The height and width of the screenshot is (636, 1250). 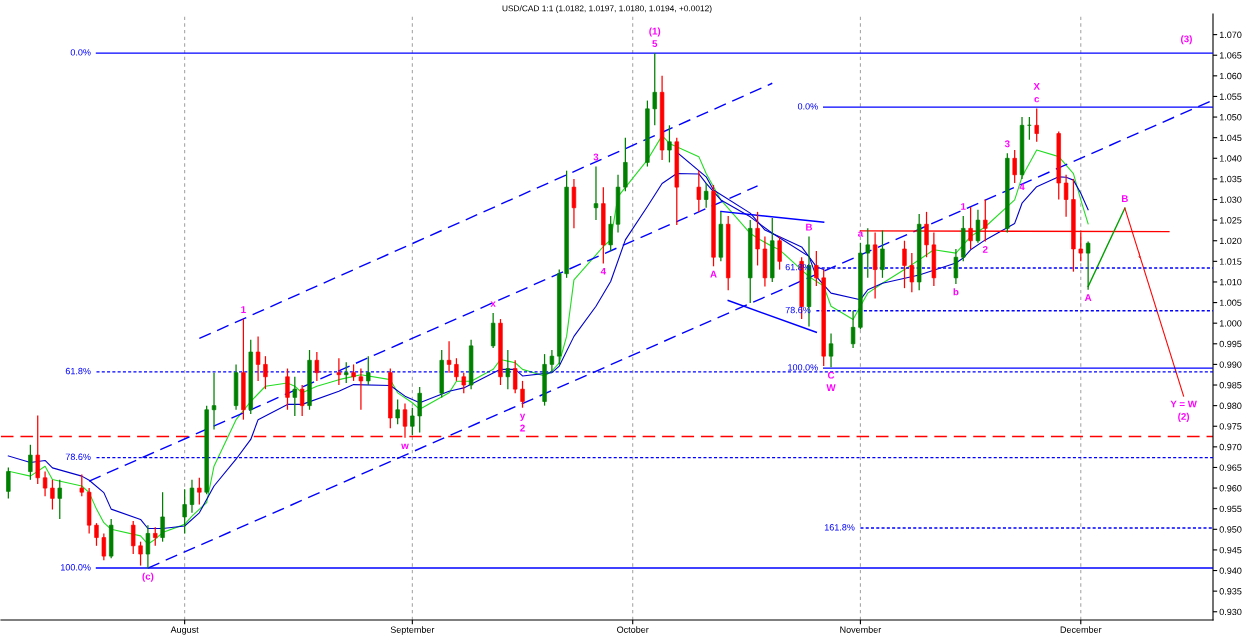 I want to click on series-label: 161.8%, so click(x=839, y=527).